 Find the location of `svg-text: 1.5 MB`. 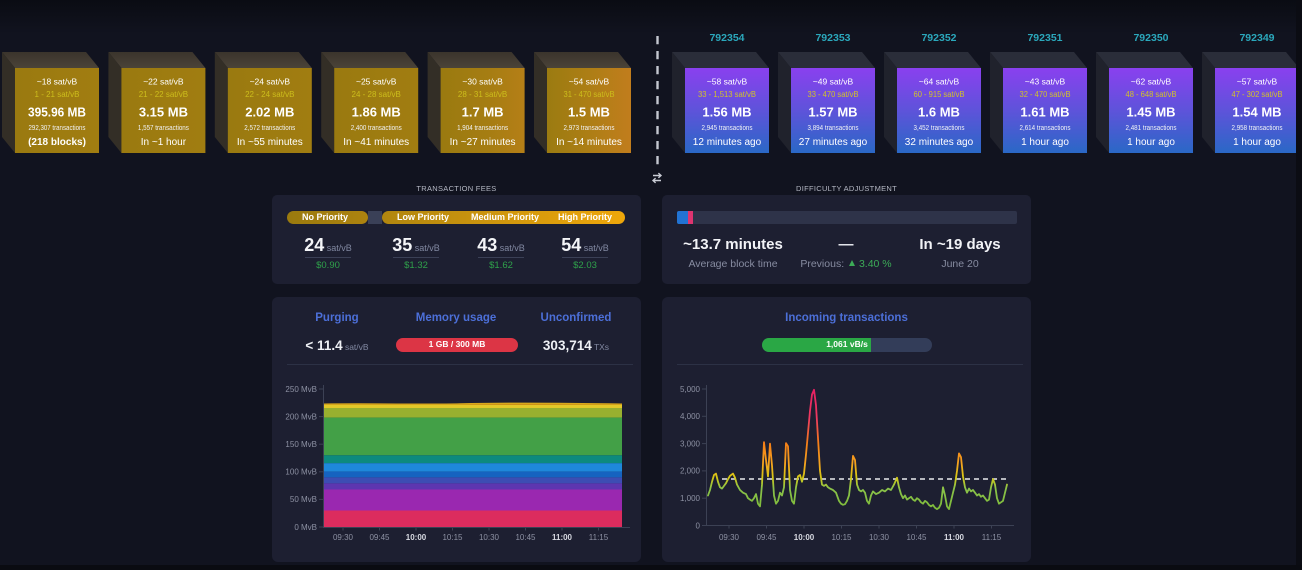

svg-text: 1.5 MB is located at coordinates (589, 112).